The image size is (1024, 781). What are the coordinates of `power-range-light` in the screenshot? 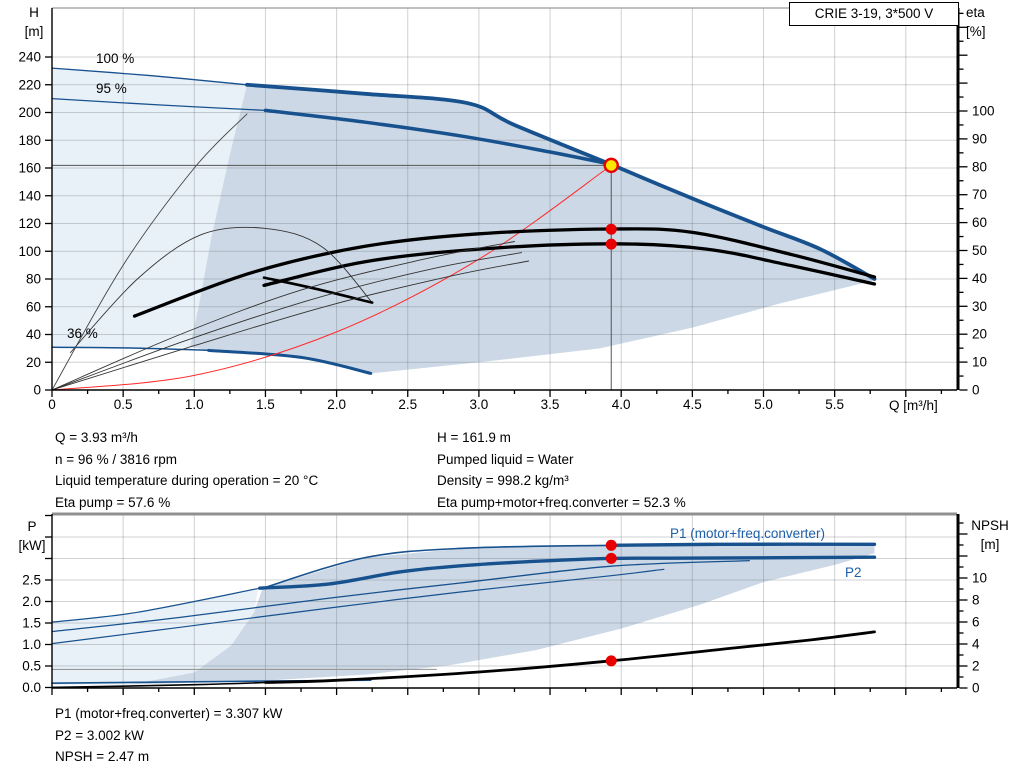 It's located at (155, 636).